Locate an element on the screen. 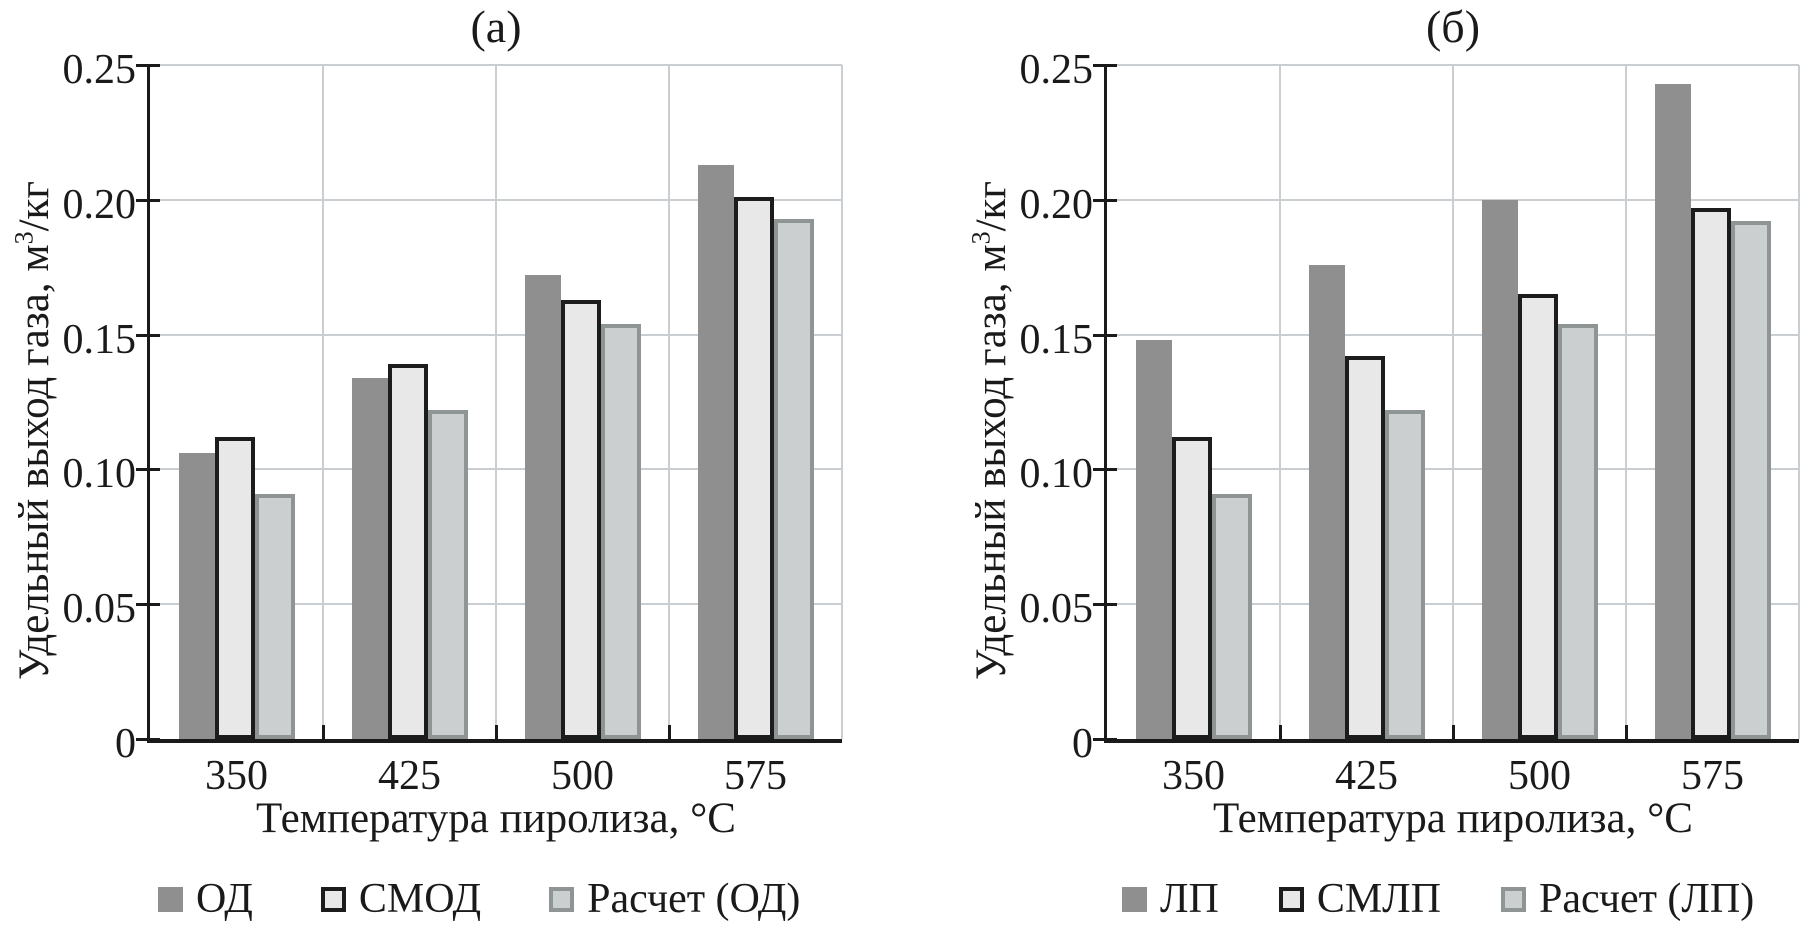 The image size is (1807, 928). bar-ЛП-500 is located at coordinates (1500, 469).